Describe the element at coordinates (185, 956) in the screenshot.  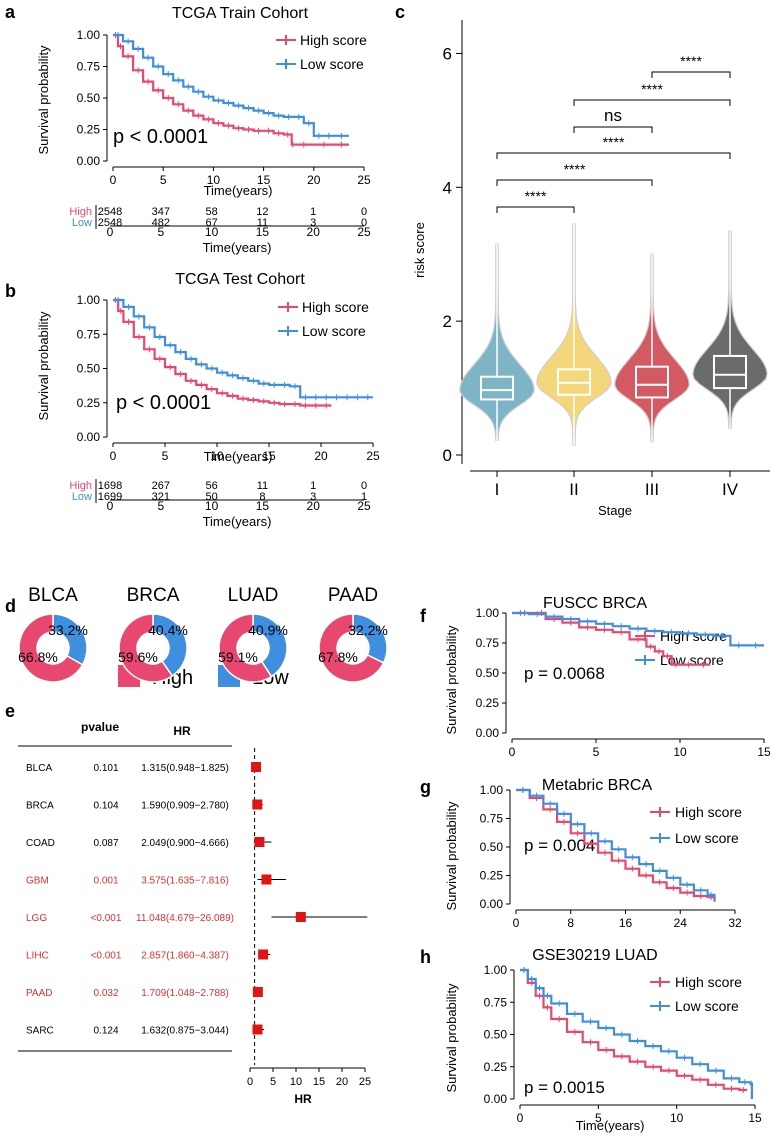
I see `forest-row-hr: 2.857(1.860−4.387)` at that location.